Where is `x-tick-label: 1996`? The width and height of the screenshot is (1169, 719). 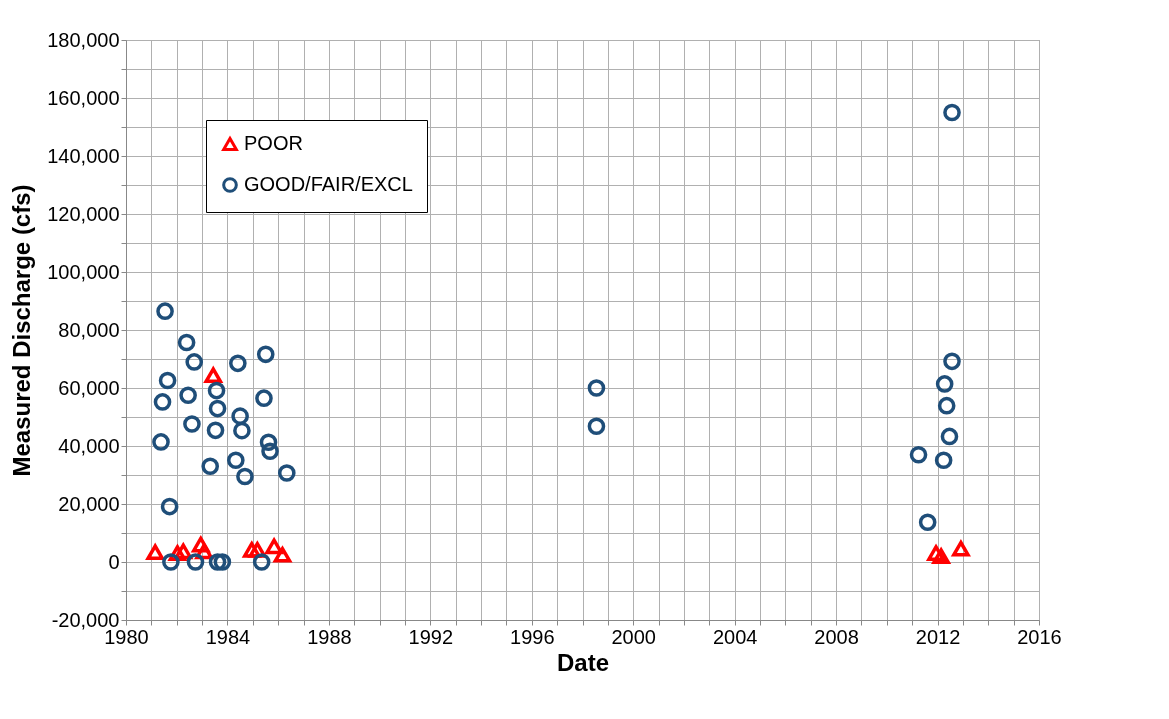 x-tick-label: 1996 is located at coordinates (532, 636).